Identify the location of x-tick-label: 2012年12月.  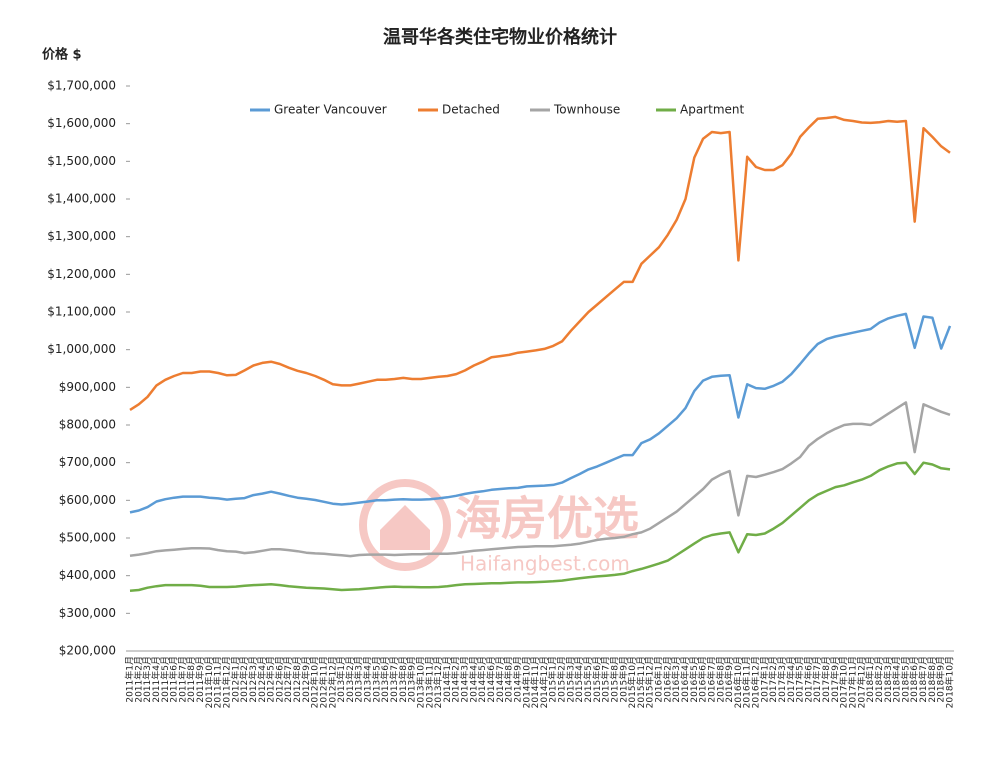
(332, 682).